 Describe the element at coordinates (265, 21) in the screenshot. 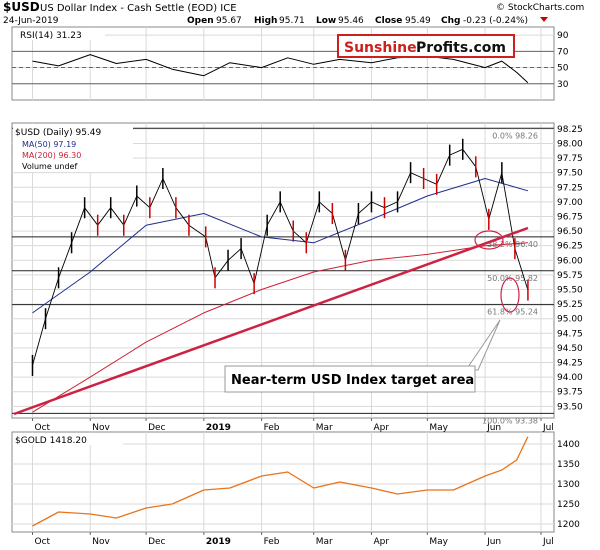

I see `high-label: High` at that location.